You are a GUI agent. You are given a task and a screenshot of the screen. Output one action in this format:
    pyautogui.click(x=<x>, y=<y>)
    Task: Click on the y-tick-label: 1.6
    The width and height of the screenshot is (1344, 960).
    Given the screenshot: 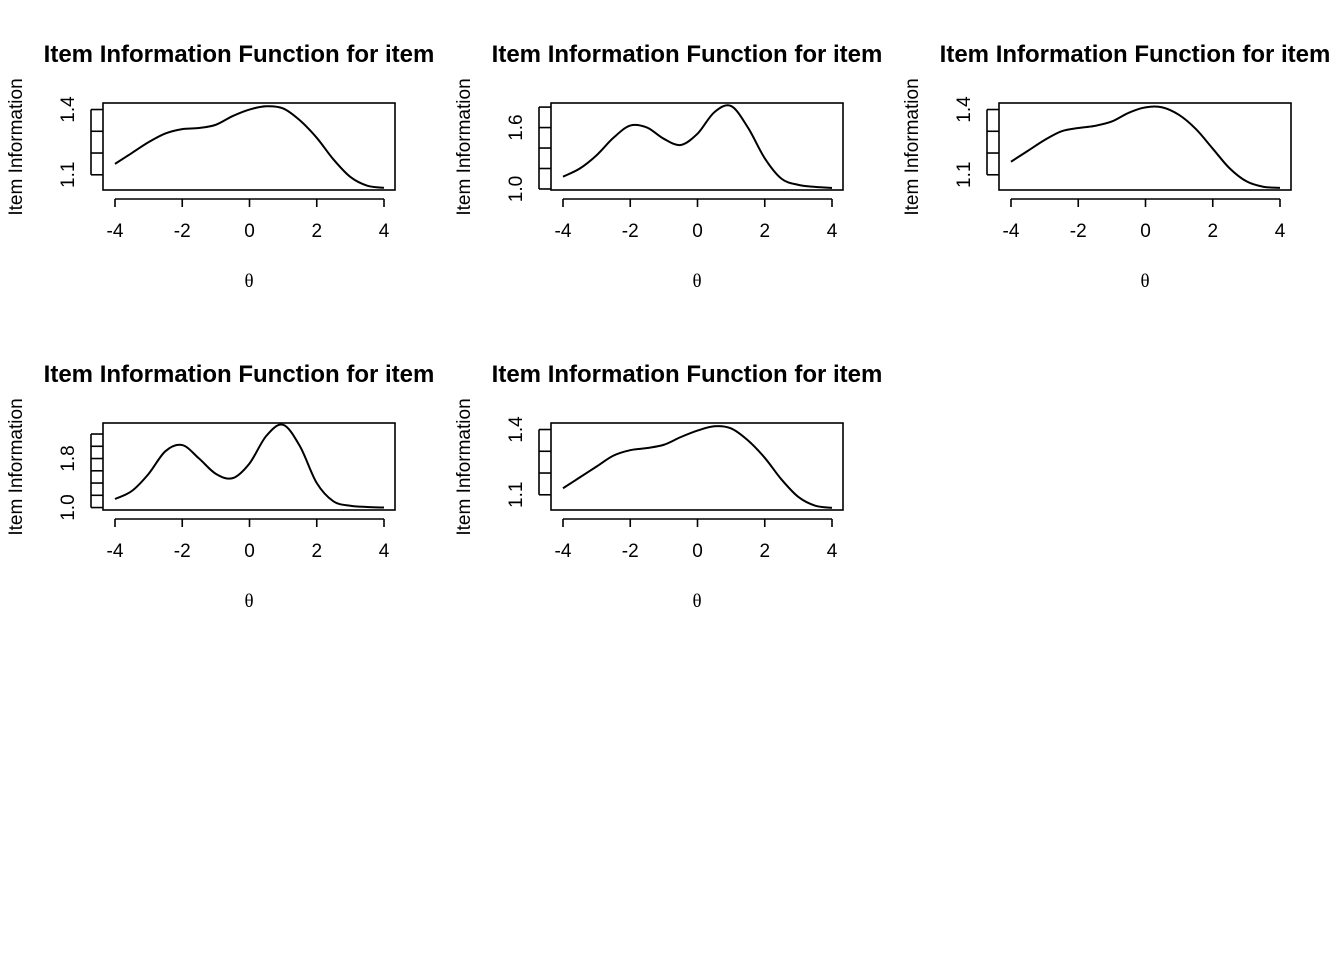 What is the action you would take?
    pyautogui.click(x=516, y=127)
    